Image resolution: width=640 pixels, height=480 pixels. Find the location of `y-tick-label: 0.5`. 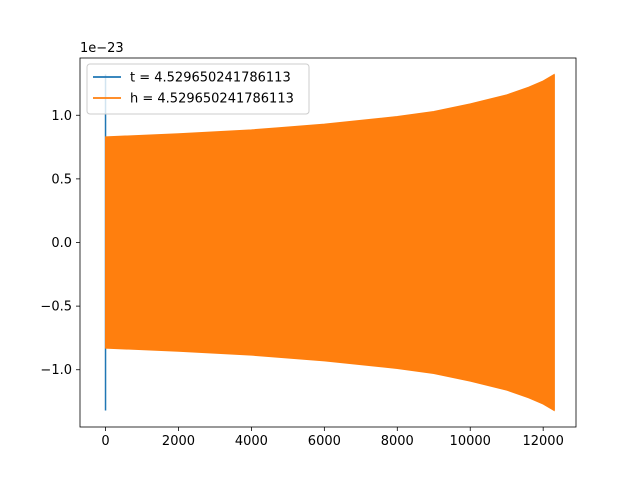

y-tick-label: 0.5 is located at coordinates (61, 179).